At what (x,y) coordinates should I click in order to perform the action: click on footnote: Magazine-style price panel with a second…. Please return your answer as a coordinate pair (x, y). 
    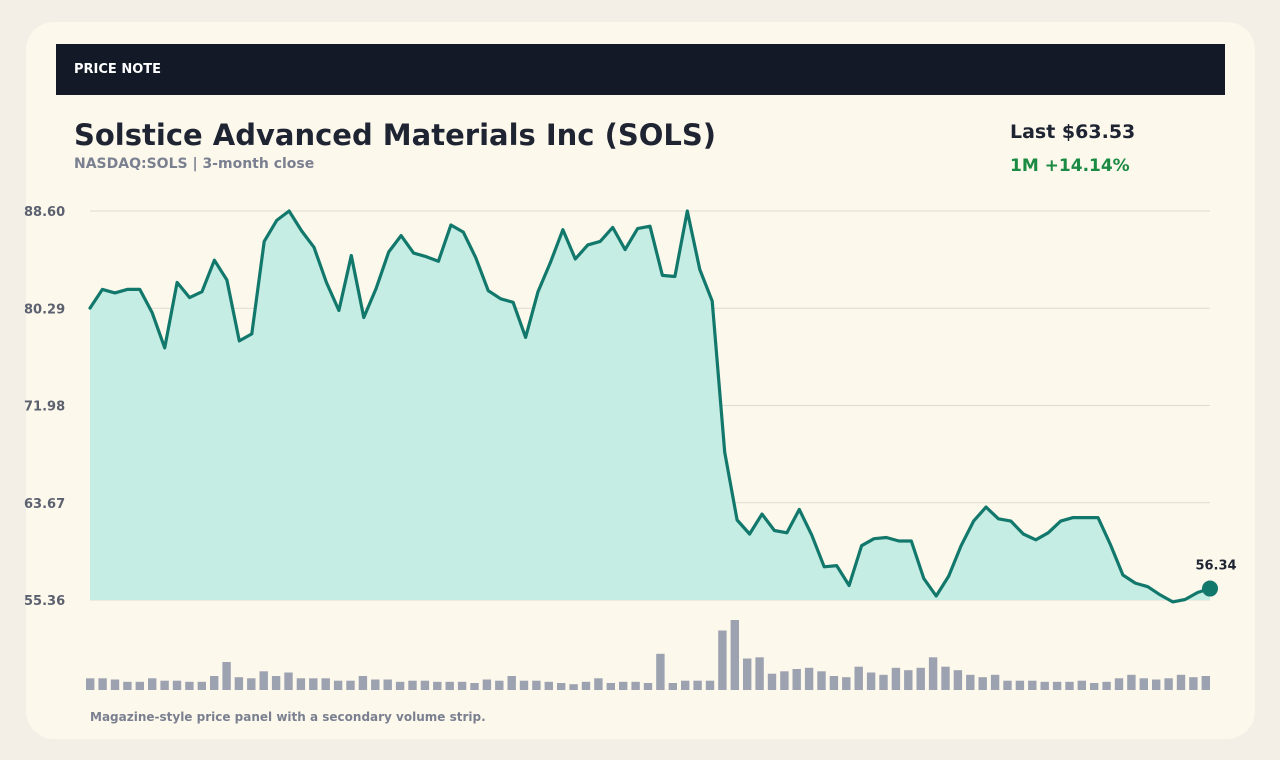
    Looking at the image, I should click on (288, 717).